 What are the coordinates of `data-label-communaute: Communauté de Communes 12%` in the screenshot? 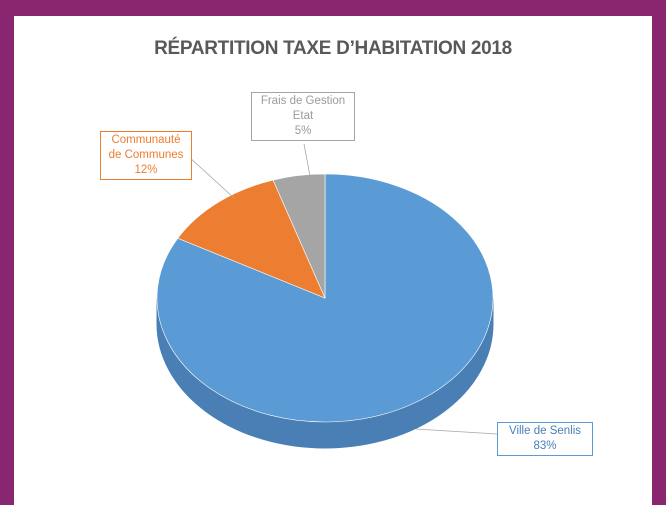 It's located at (146, 155).